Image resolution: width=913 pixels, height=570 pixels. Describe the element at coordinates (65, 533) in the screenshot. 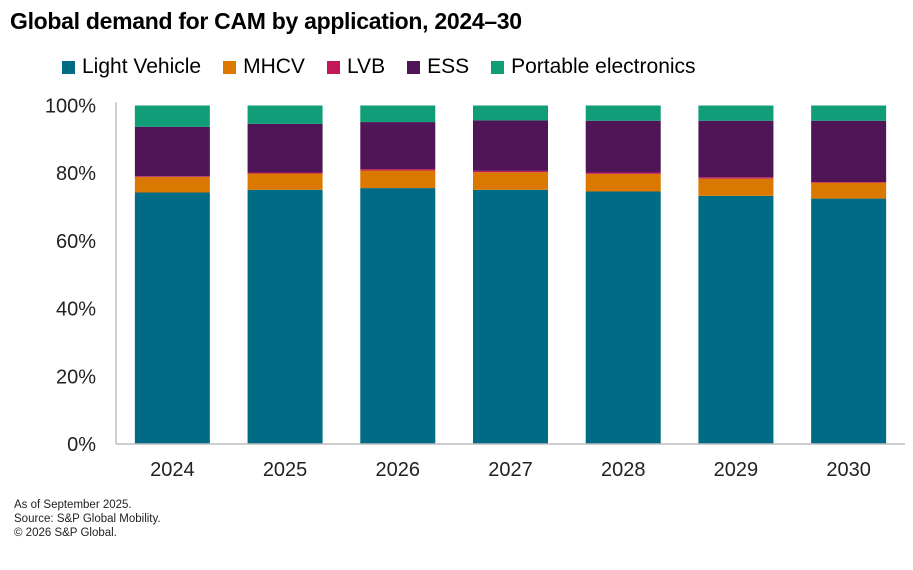

I see `footer-copyright: © 2026 S&P Global.` at that location.